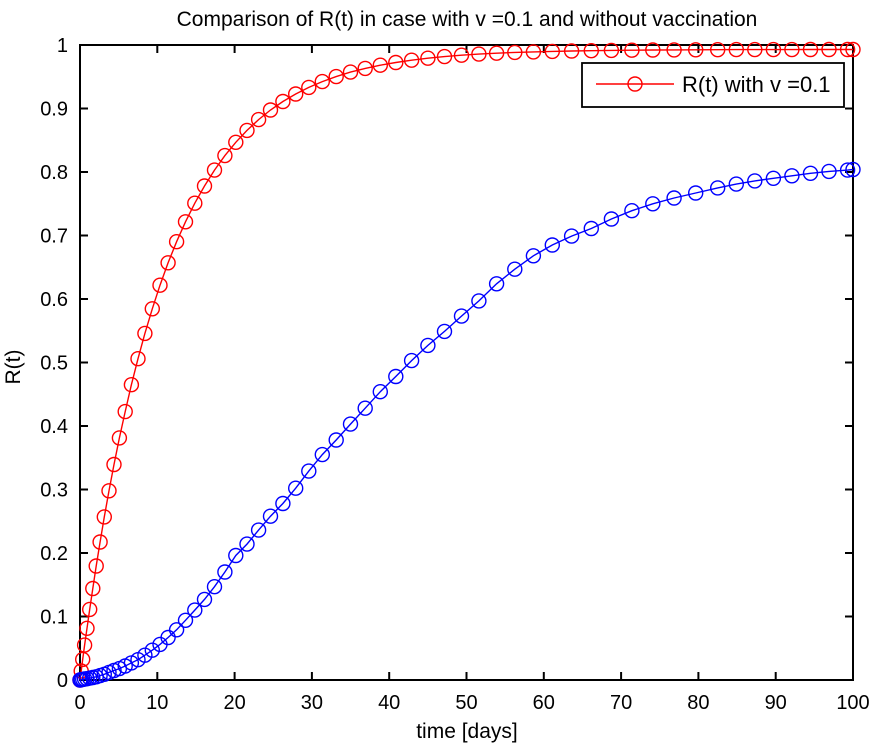  What do you see at coordinates (157, 703) in the screenshot?
I see `x-tick-label: 10` at bounding box center [157, 703].